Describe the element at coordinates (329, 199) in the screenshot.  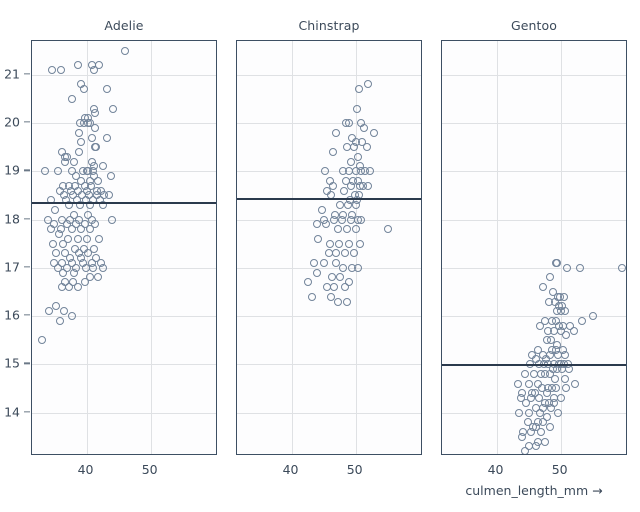
I see `mean-reference-line` at that location.